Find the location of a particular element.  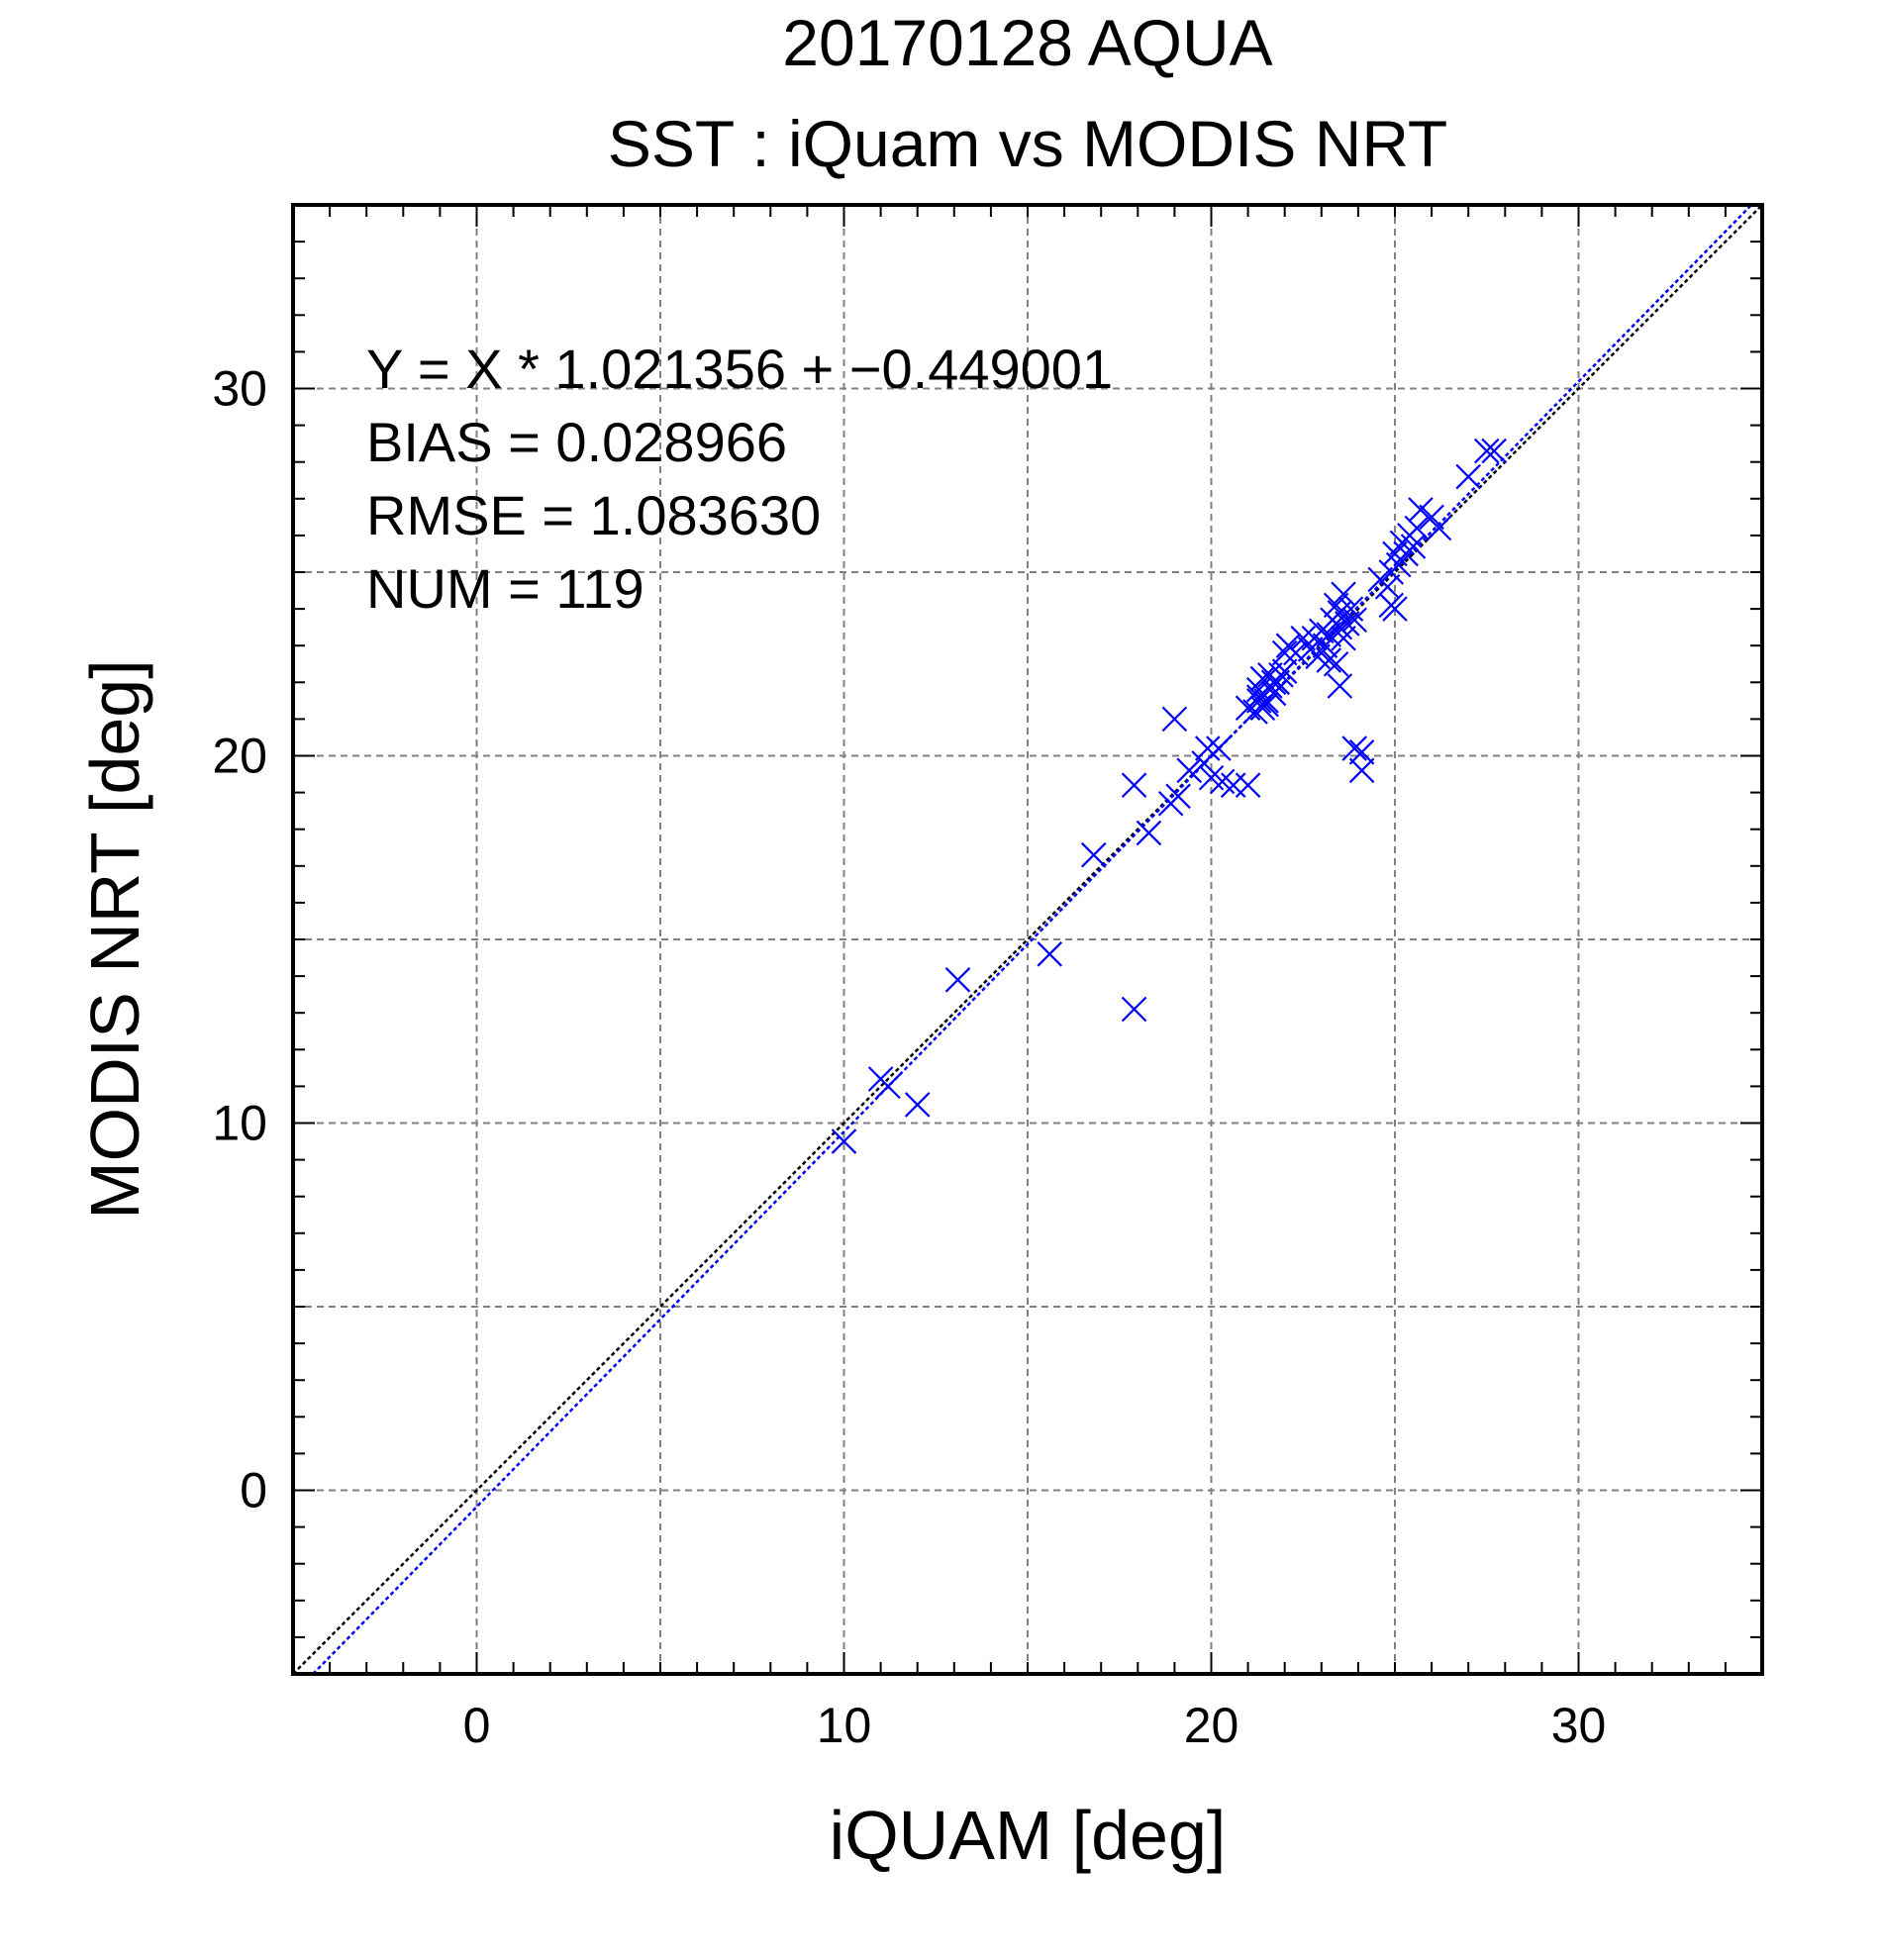

scatter-points is located at coordinates (1169, 796).